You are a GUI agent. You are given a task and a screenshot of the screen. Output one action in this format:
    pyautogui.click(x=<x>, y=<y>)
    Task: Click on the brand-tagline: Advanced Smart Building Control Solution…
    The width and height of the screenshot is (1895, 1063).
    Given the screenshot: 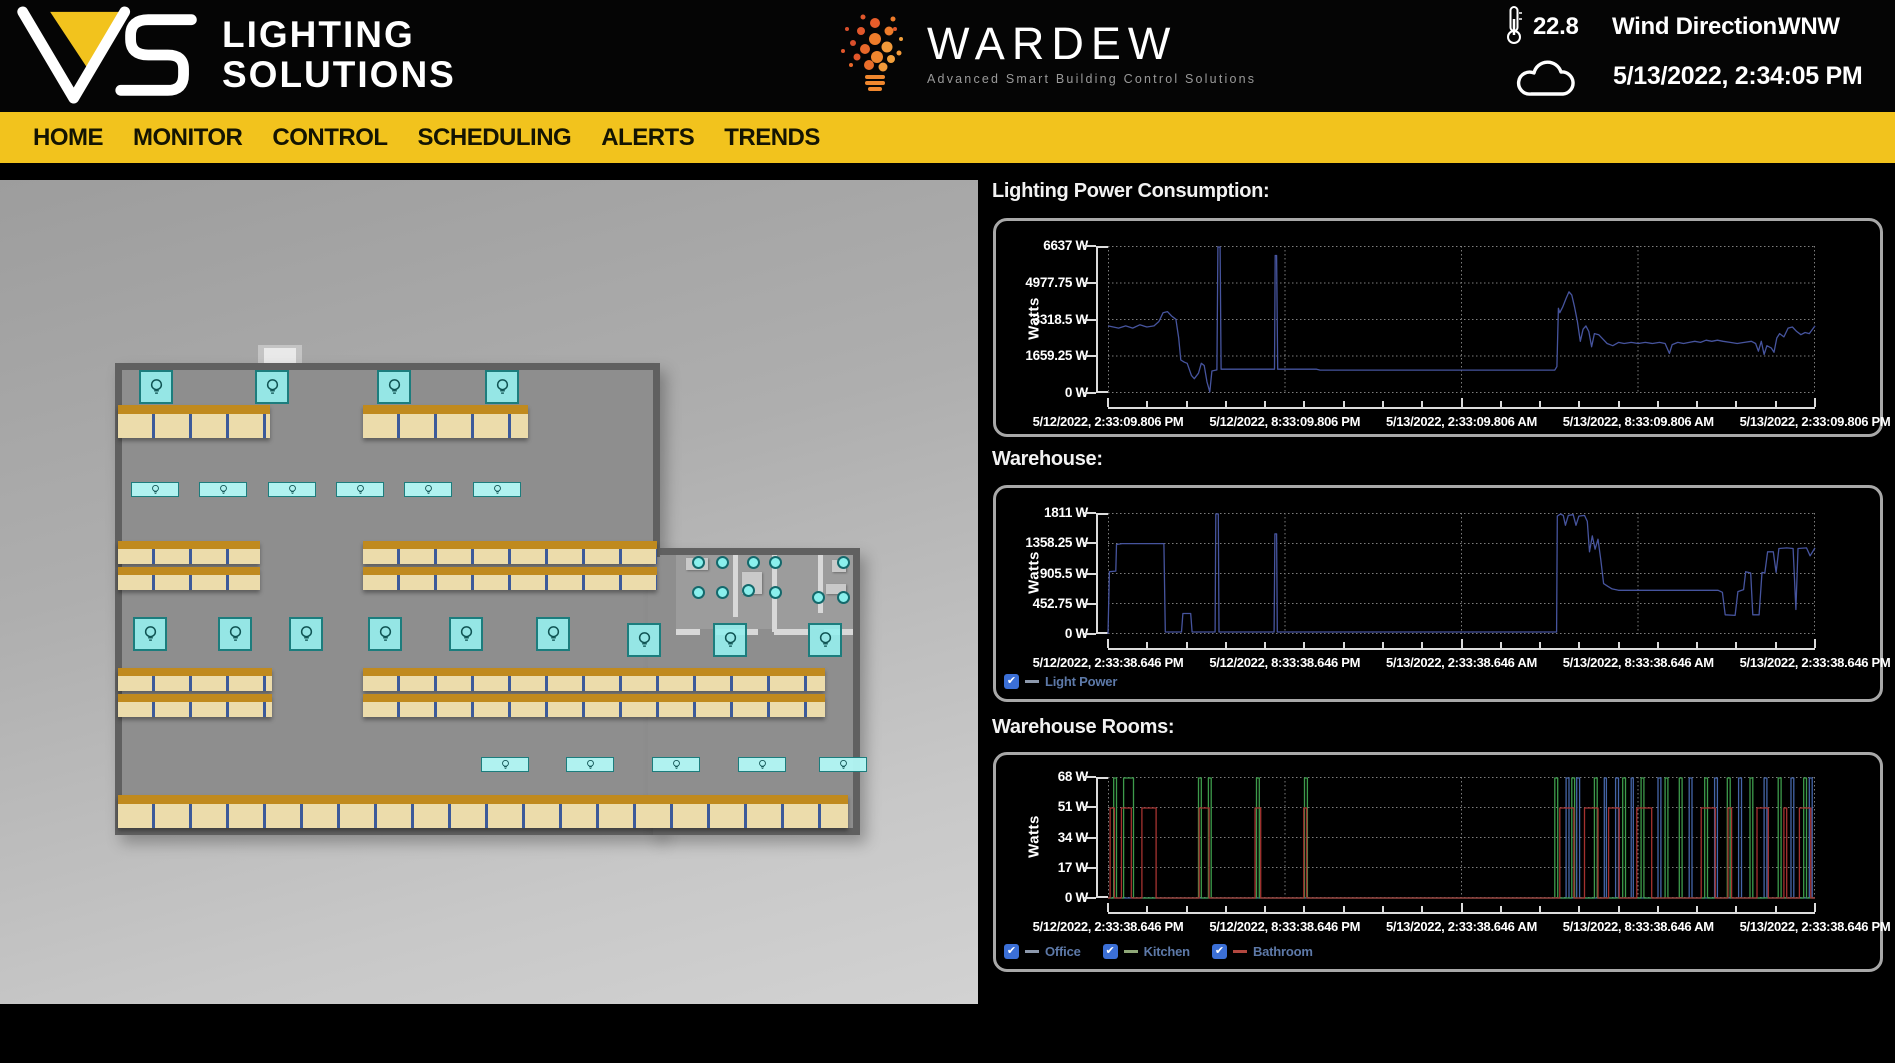 What is the action you would take?
    pyautogui.click(x=1092, y=79)
    